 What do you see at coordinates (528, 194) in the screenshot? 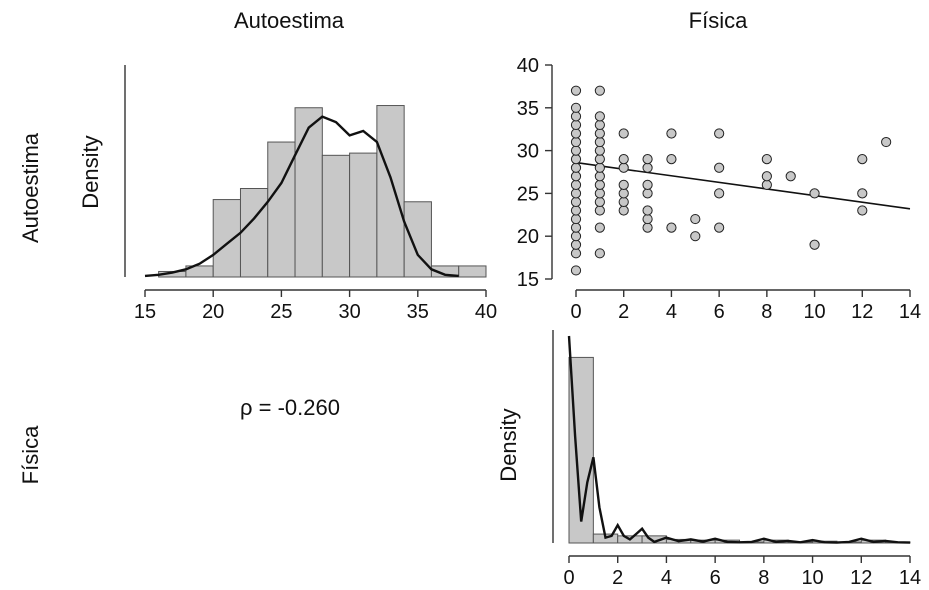
I see `y-tick-label: 25` at bounding box center [528, 194].